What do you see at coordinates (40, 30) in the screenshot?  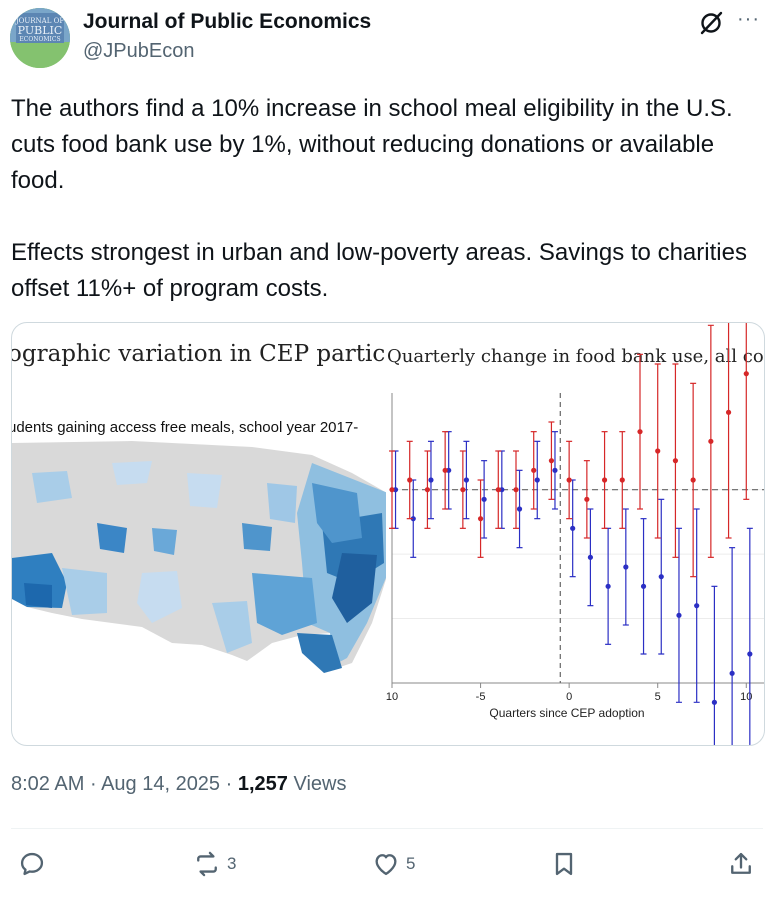 I see `svg-text: PUBLIC` at bounding box center [40, 30].